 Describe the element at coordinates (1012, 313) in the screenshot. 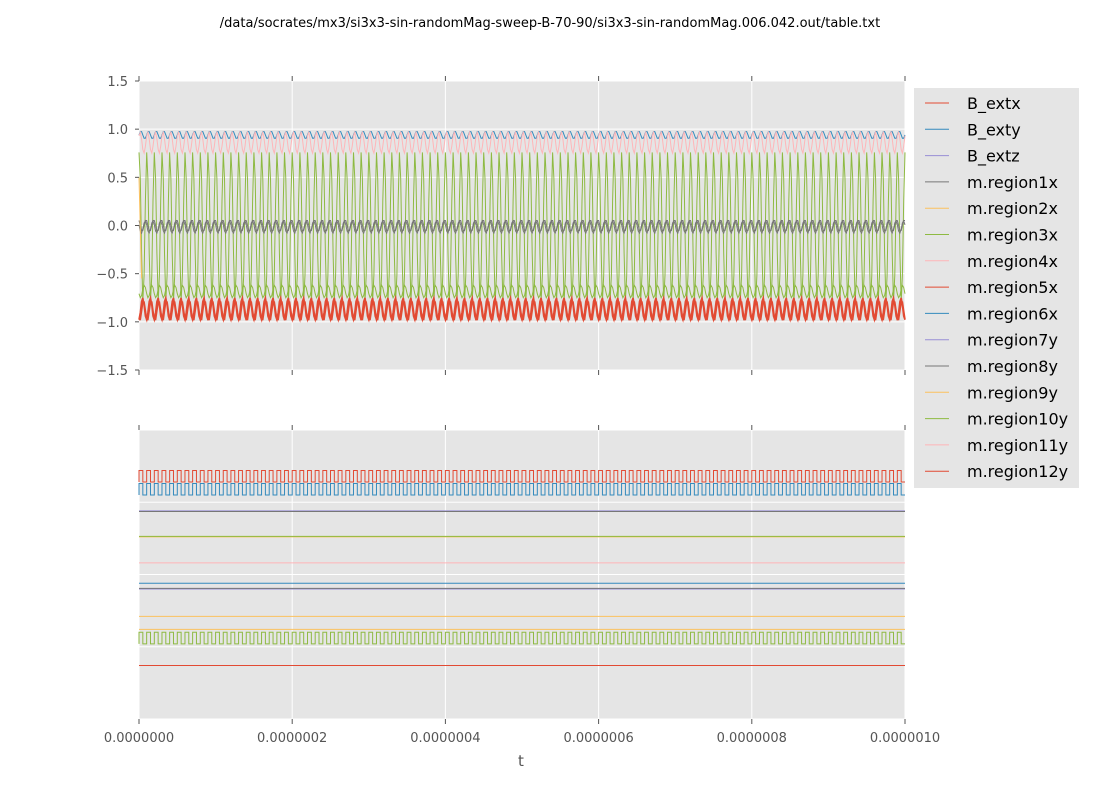

I see `legend-label: m.region6x` at that location.